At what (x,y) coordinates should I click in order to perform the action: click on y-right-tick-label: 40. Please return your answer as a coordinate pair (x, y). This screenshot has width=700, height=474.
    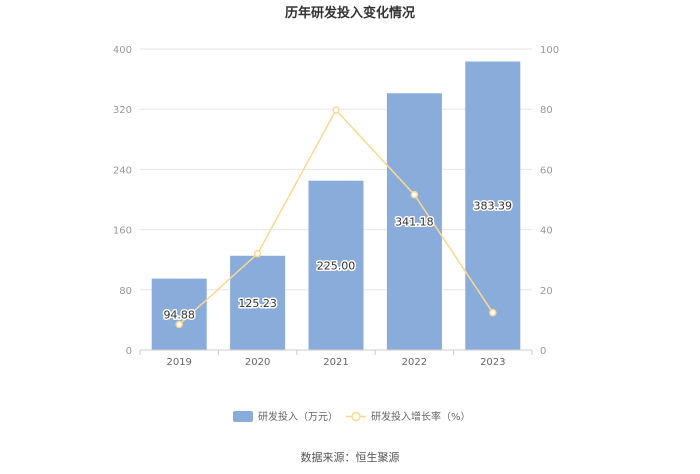
    Looking at the image, I should click on (546, 231).